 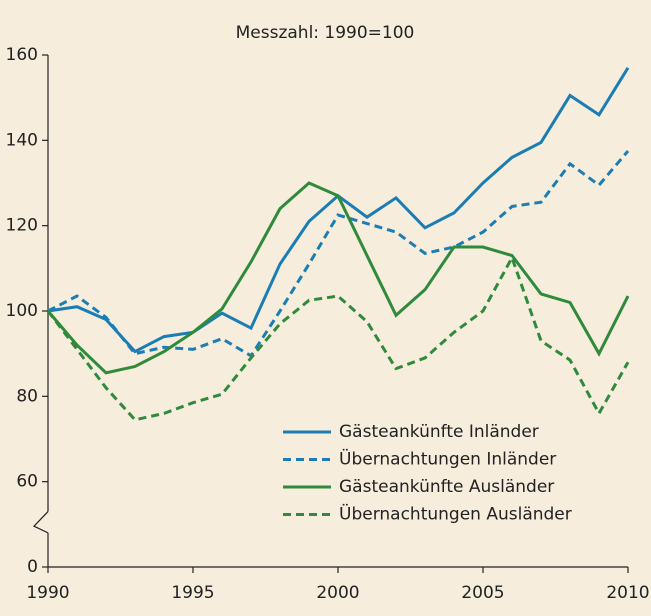 What do you see at coordinates (447, 459) in the screenshot?
I see `legend-label: Übernachtungen Inländer` at bounding box center [447, 459].